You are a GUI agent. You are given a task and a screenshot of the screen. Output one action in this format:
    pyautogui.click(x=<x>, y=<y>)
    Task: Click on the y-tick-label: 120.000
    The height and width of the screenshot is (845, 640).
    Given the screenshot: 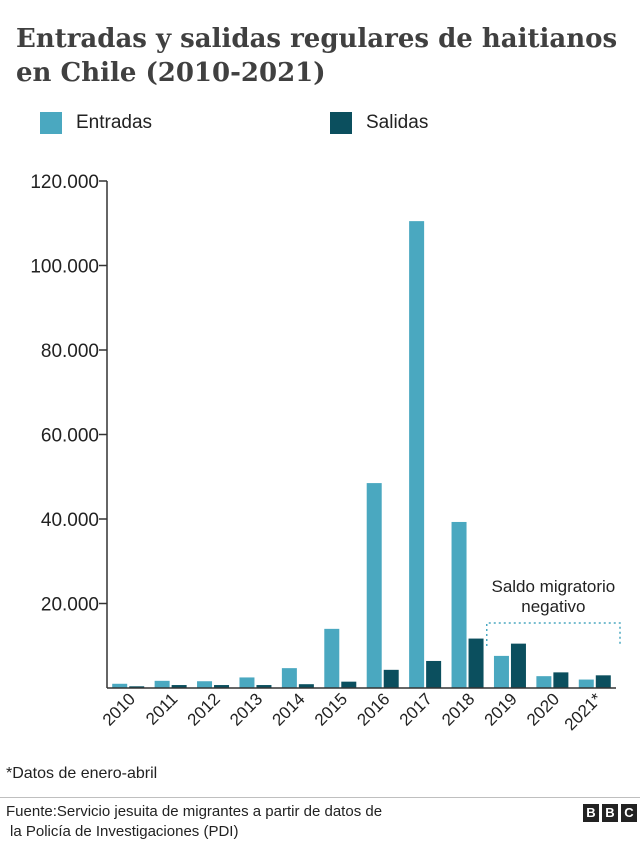 What is the action you would take?
    pyautogui.click(x=64, y=182)
    